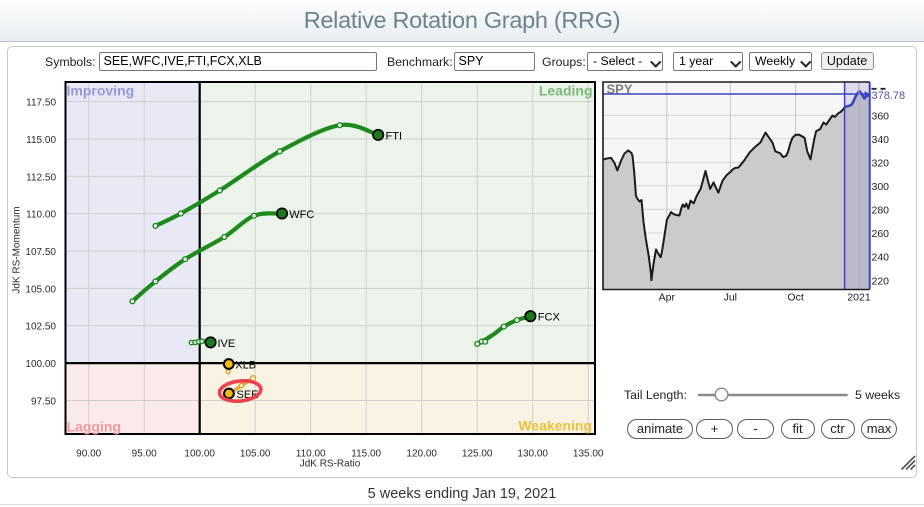 This screenshot has width=924, height=507. I want to click on svg-text: Leading, so click(566, 91).